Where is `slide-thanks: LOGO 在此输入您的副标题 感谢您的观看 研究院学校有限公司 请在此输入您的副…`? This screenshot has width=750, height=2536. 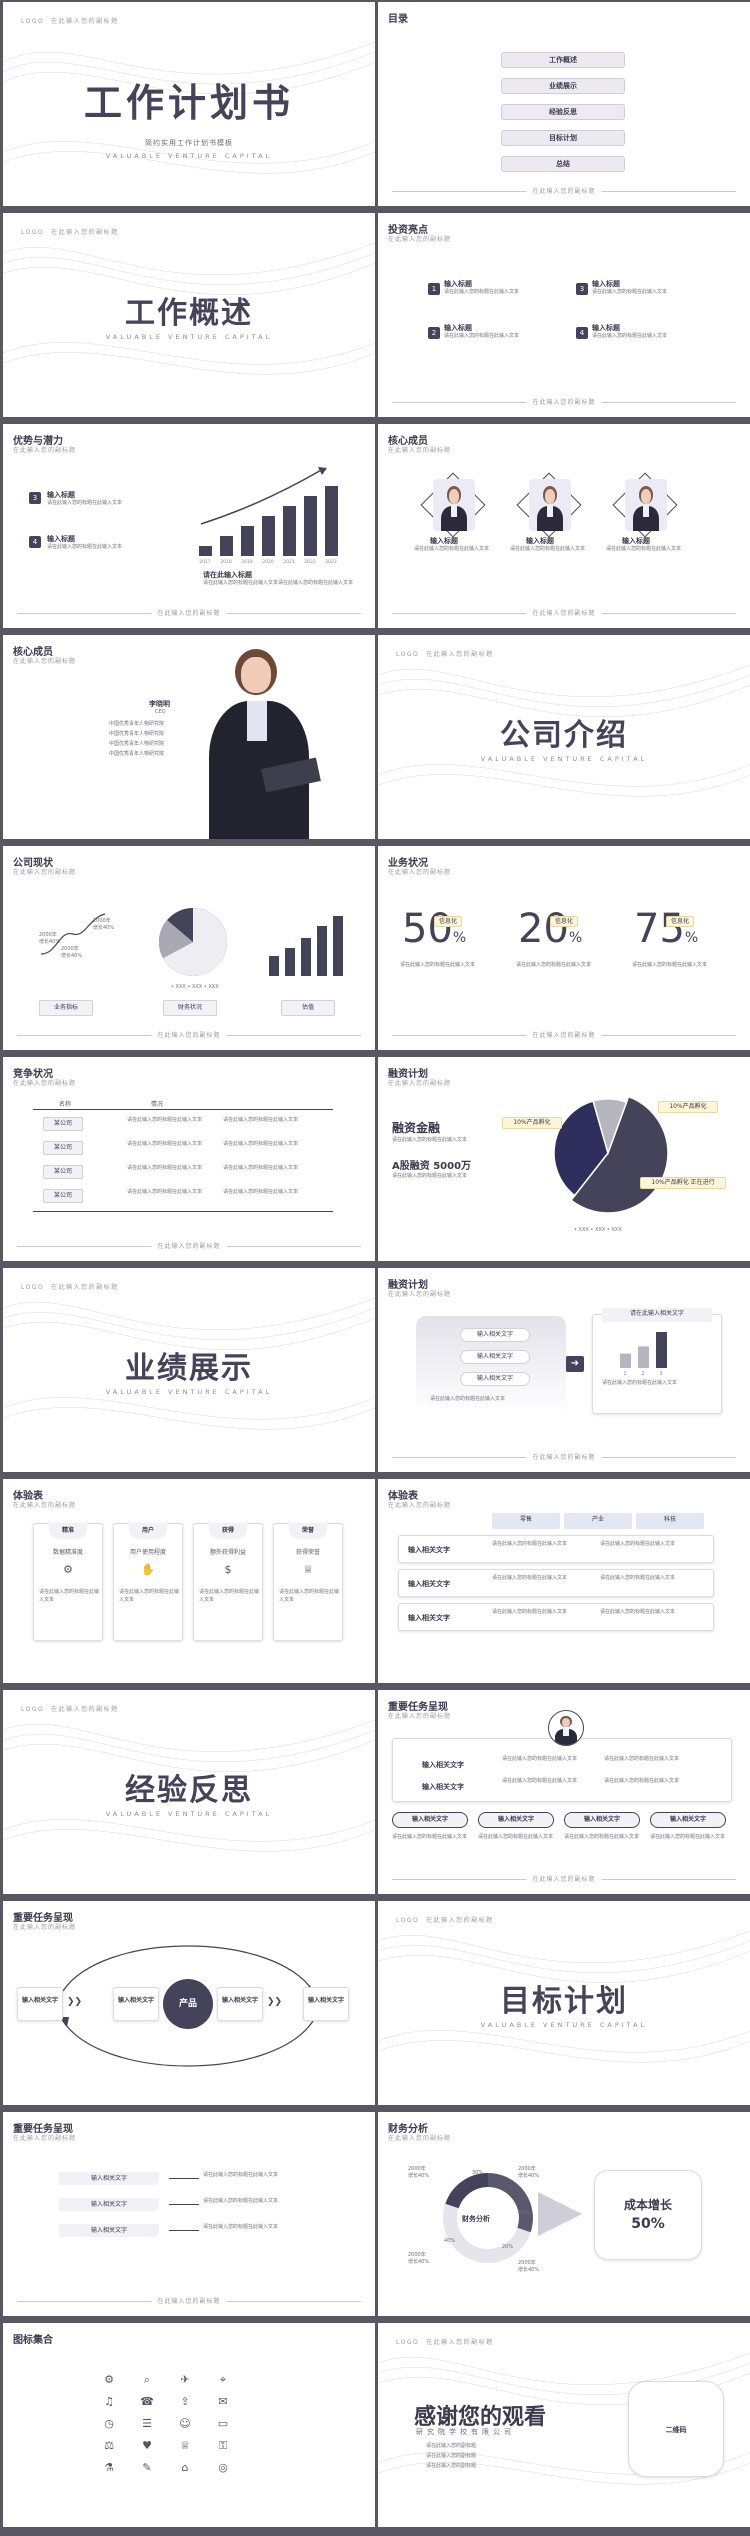
slide-thanks: LOGO 在此输入您的副标题 感谢您的观看 研究院学校有限公司 请在此输入您的副… is located at coordinates (564, 2425).